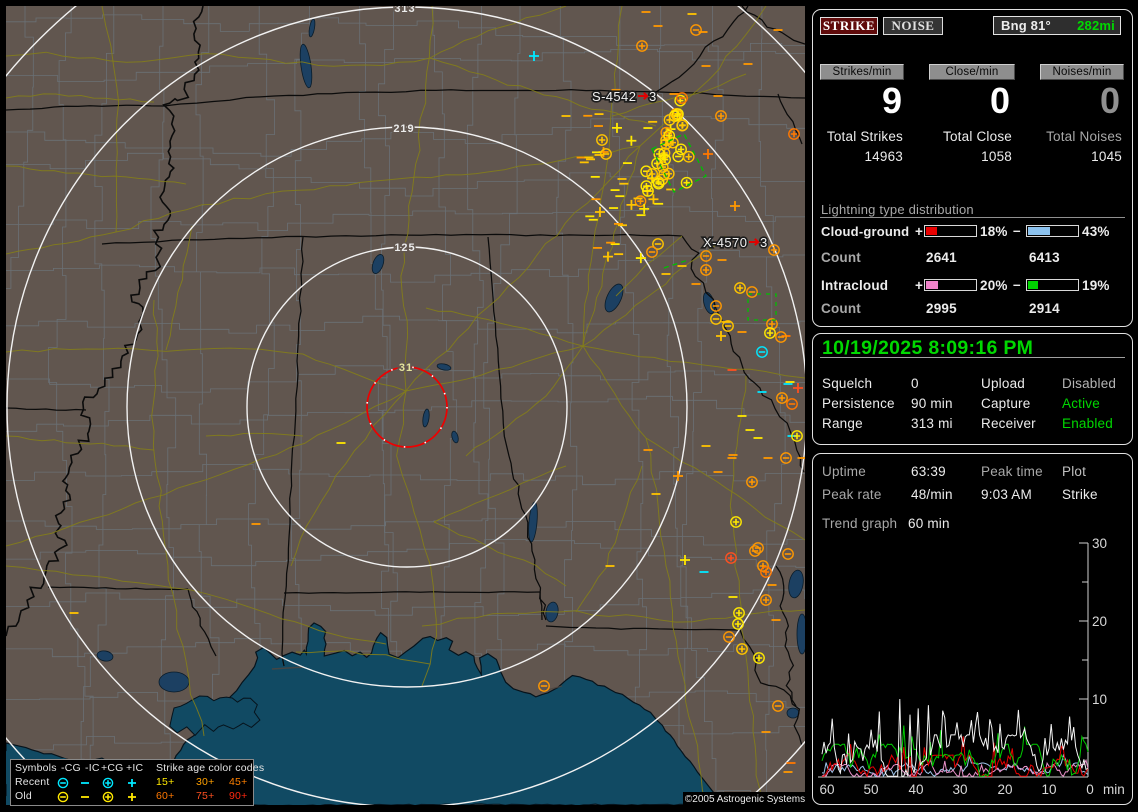  Describe the element at coordinates (404, 248) in the screenshot. I see `svg-text: 125` at that location.